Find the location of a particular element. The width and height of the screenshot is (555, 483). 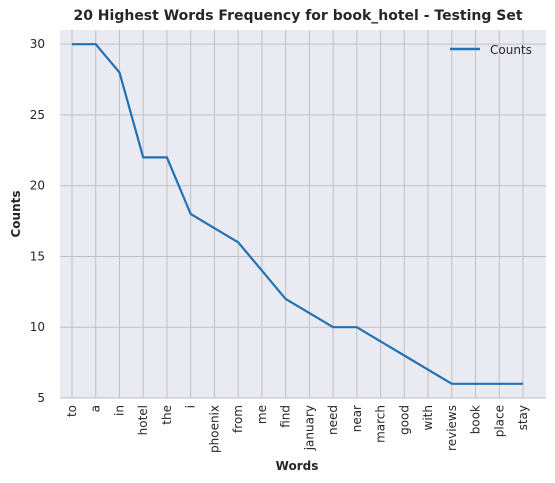

x-tick-label: place is located at coordinates (499, 421).